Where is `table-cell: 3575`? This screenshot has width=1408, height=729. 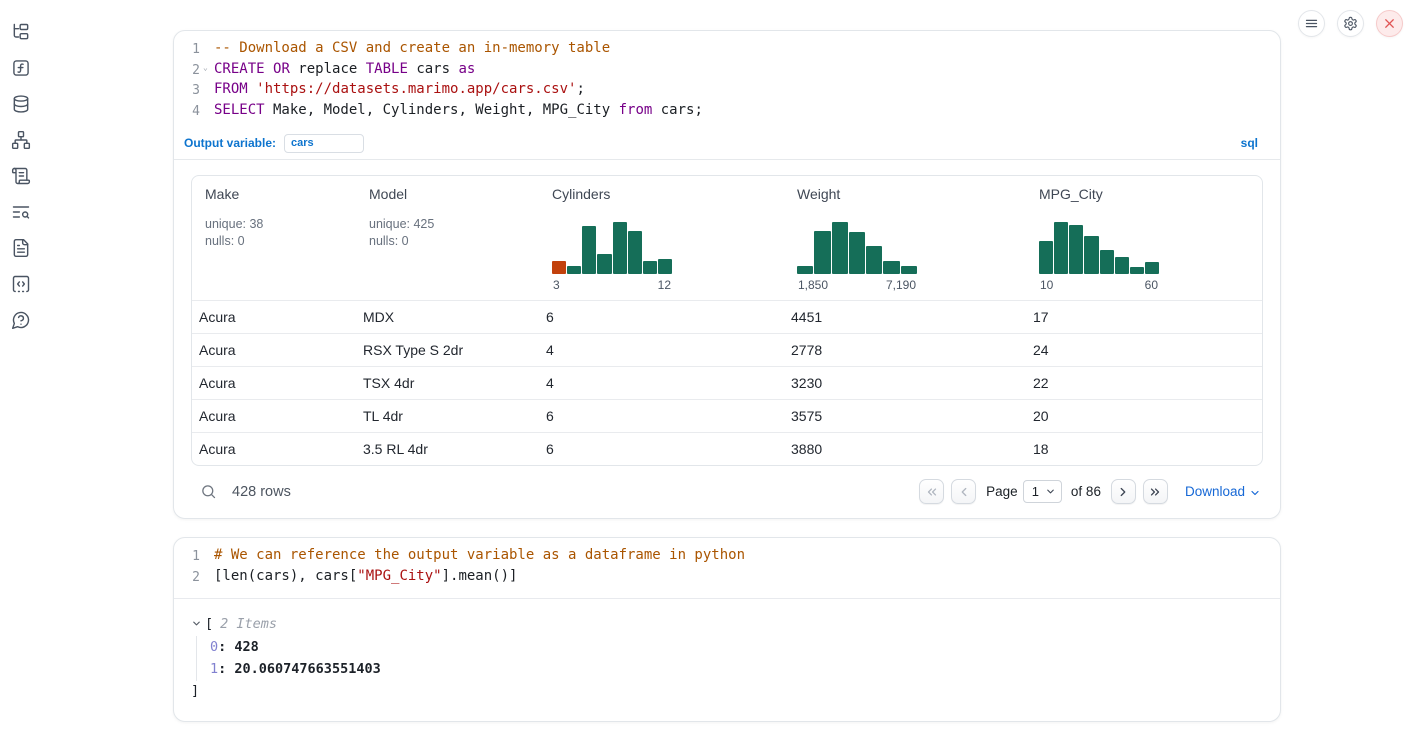
table-cell: 3575 is located at coordinates (807, 416).